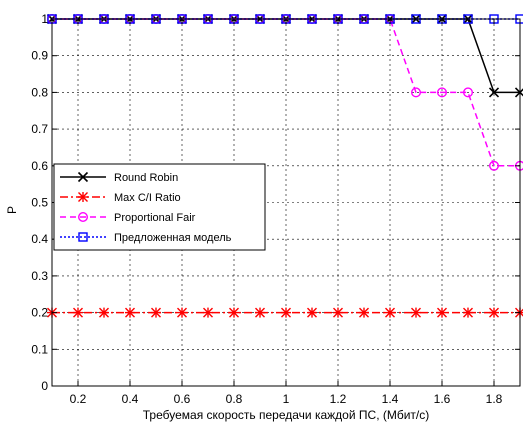 The image size is (523, 425). Describe the element at coordinates (442, 399) in the screenshot. I see `x-tick-label: 1.6` at that location.